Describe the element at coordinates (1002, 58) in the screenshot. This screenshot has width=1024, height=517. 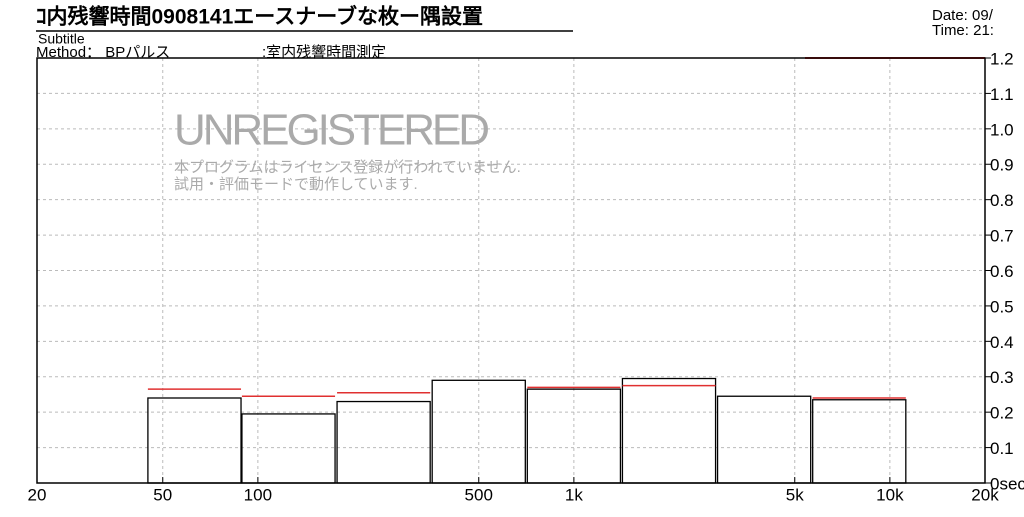
I see `y-tick-label: 1.2` at that location.